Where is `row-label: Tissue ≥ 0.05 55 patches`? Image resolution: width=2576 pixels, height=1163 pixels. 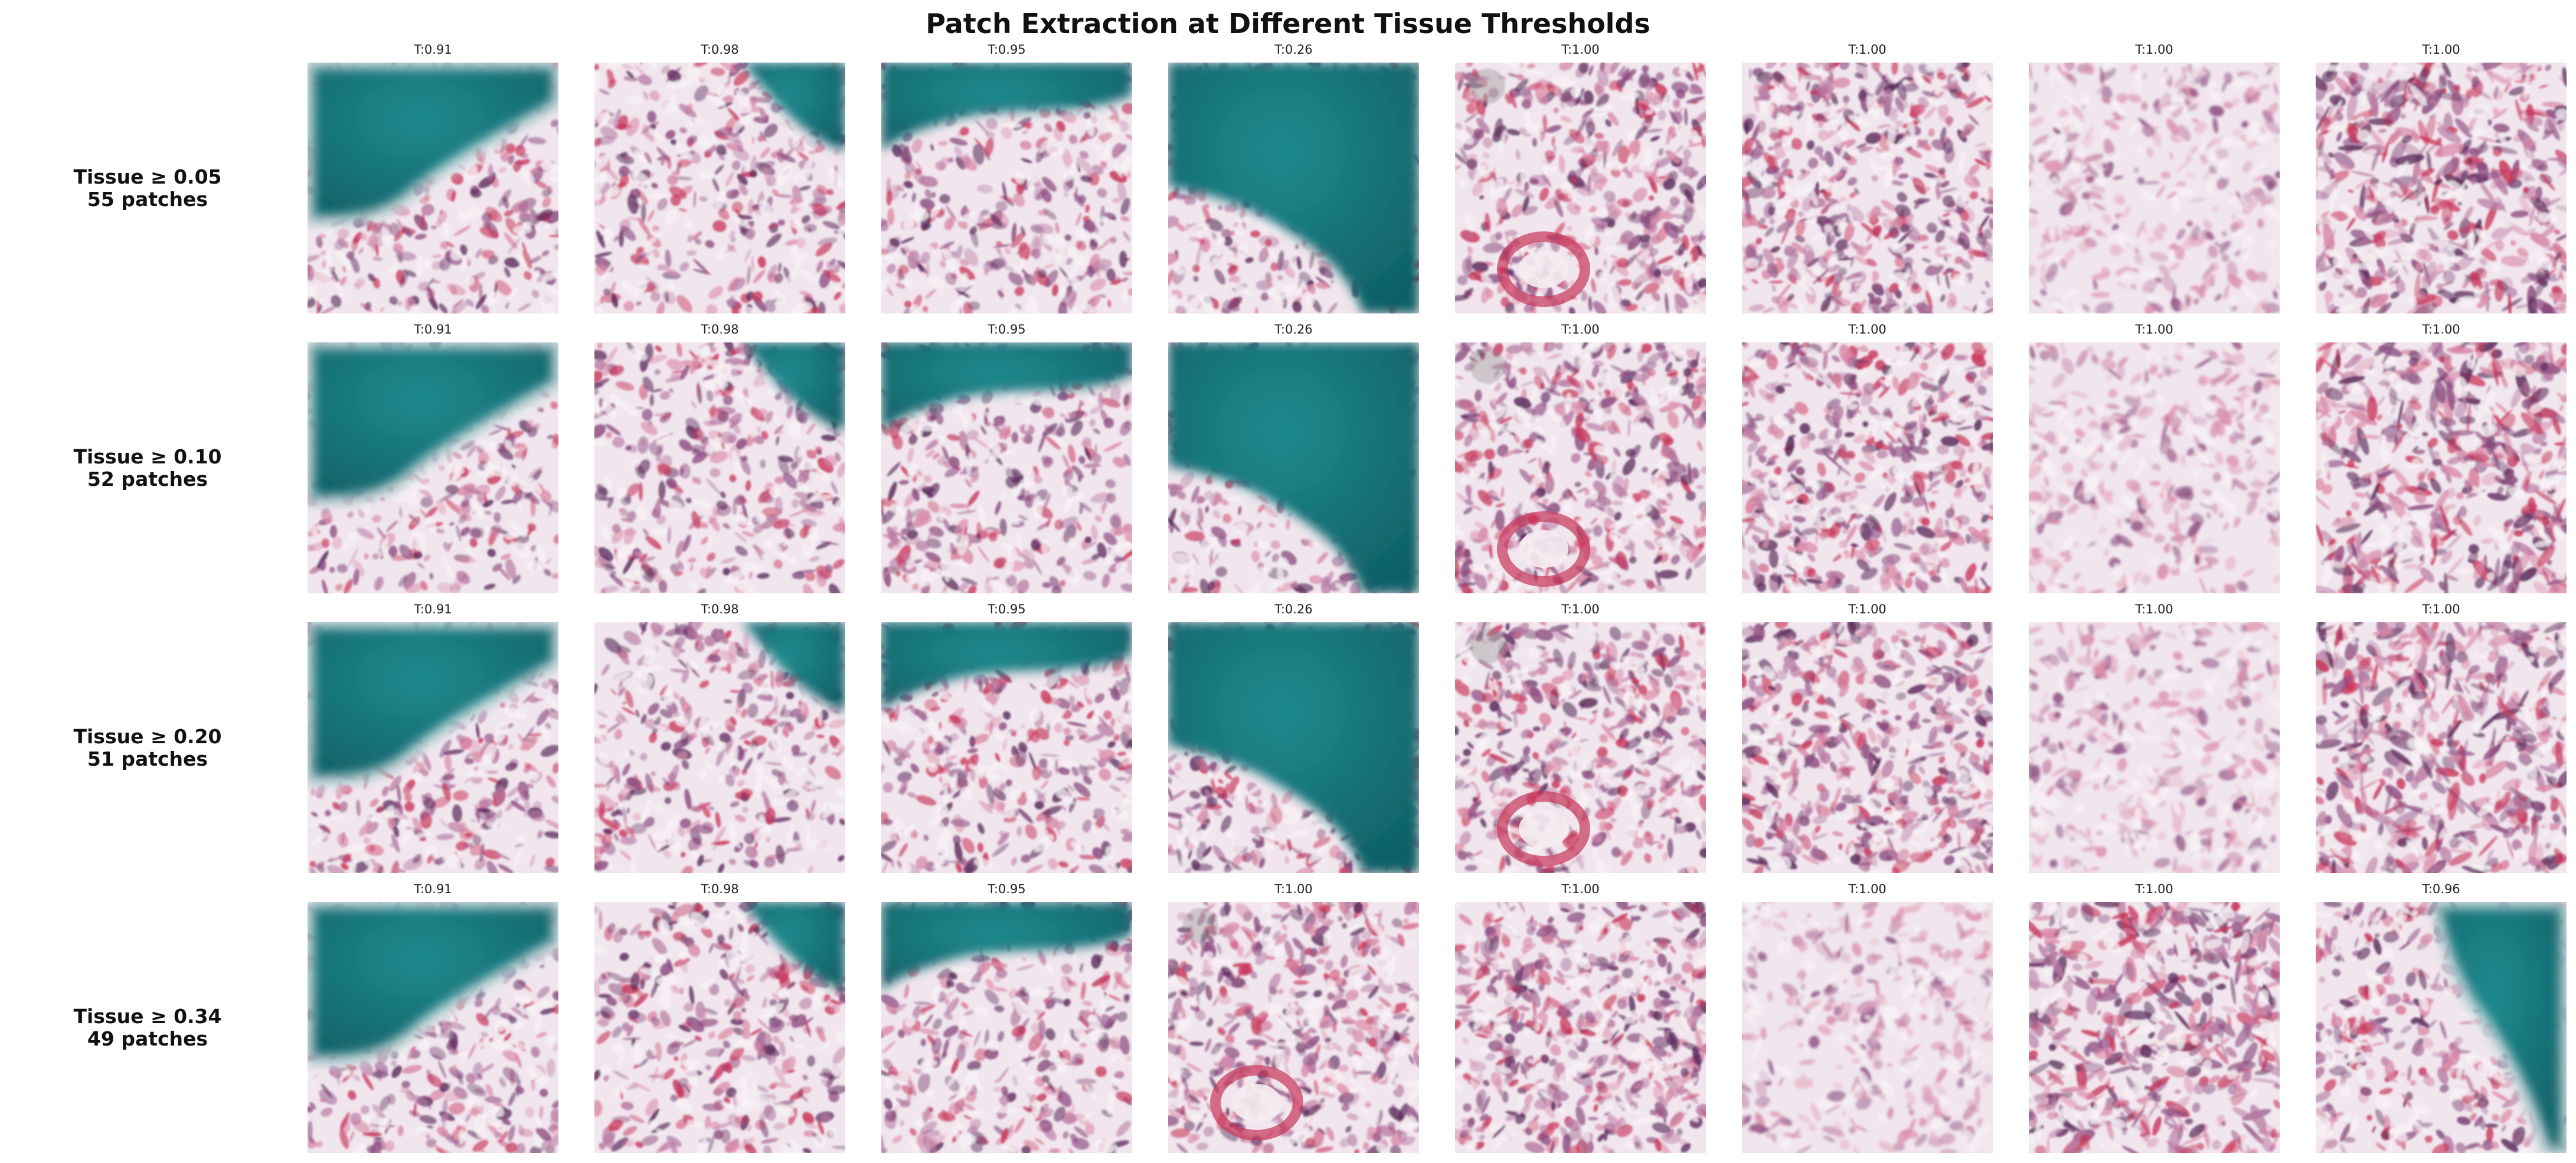 row-label: Tissue ≥ 0.05 55 patches is located at coordinates (147, 188).